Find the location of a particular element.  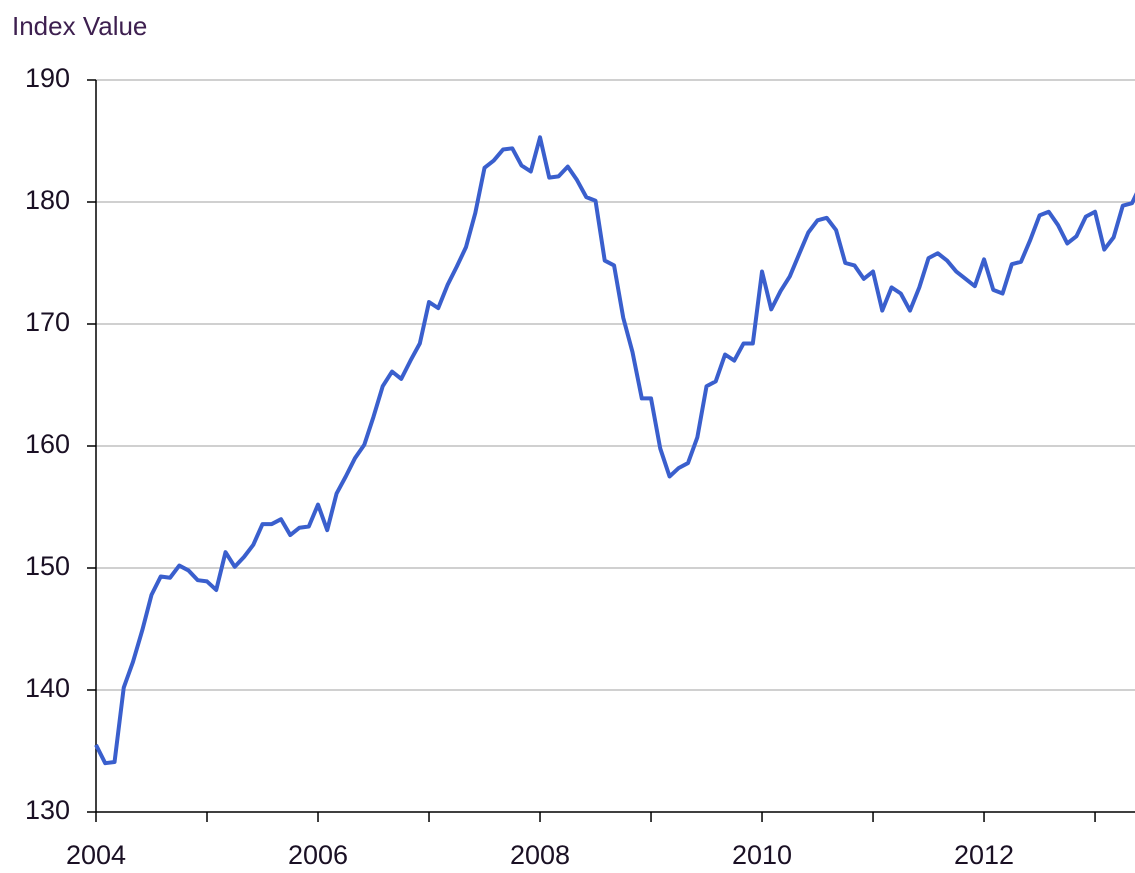

y-tick-label: 170 is located at coordinates (47, 322).